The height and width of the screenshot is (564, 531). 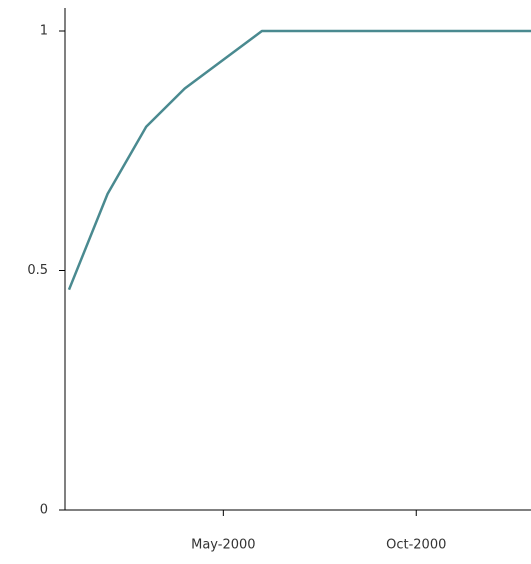 What do you see at coordinates (44, 510) in the screenshot?
I see `y-tick-label: 0` at bounding box center [44, 510].